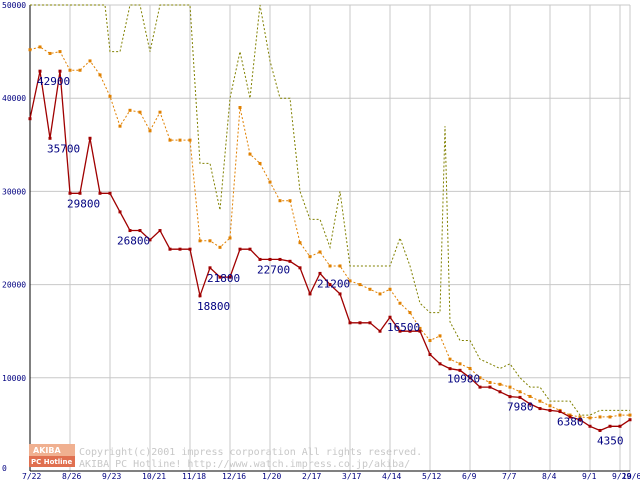 This screenshot has width=640, height=480. I want to click on x-tick-label: 5/12, so click(431, 476).